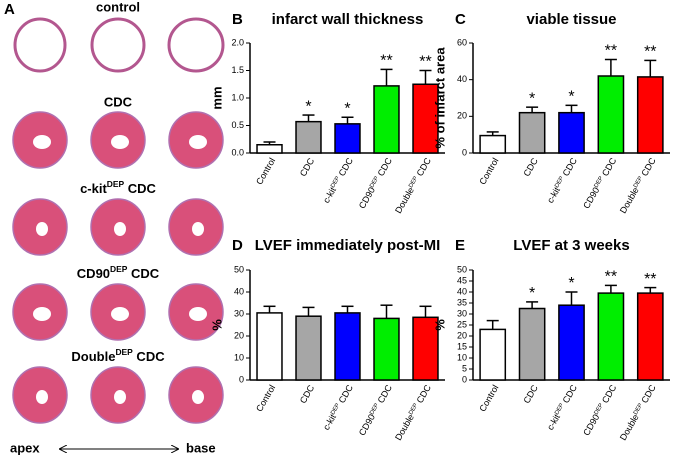 The height and width of the screenshot is (459, 683). Describe the element at coordinates (201, 447) in the screenshot. I see `base-label: base` at that location.